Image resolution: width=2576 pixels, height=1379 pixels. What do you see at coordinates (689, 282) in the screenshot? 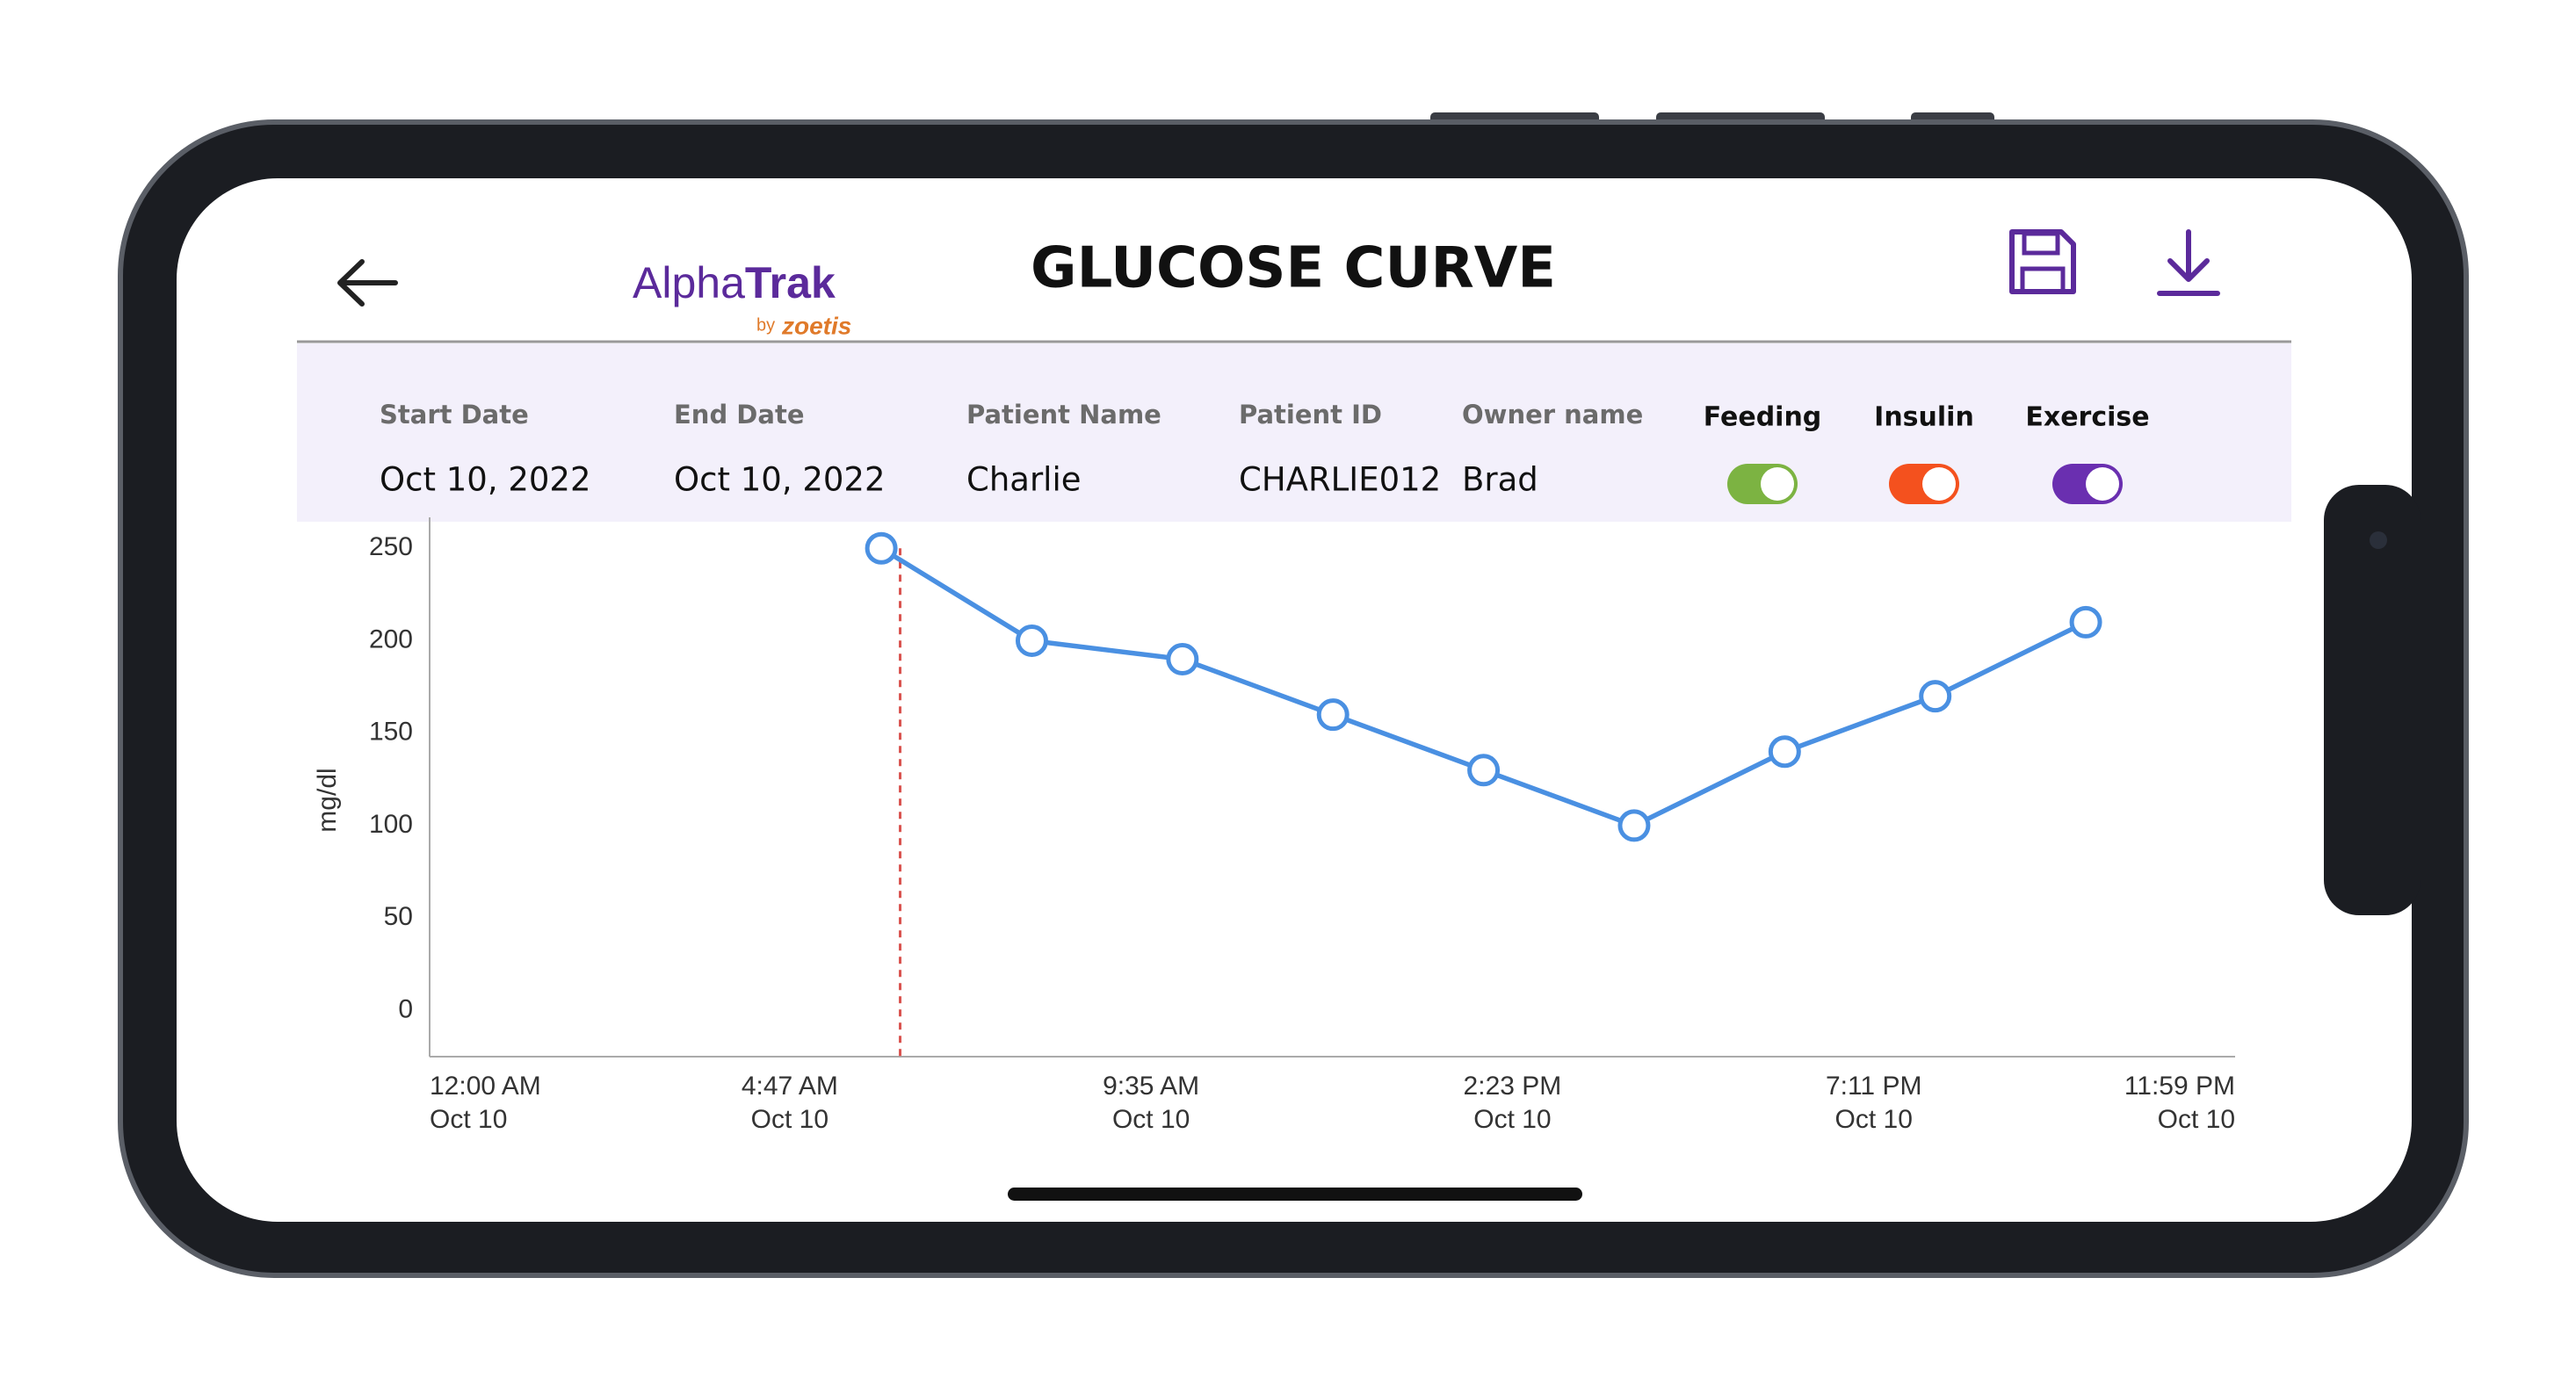
I see `logo-alpha: Alpha` at bounding box center [689, 282].